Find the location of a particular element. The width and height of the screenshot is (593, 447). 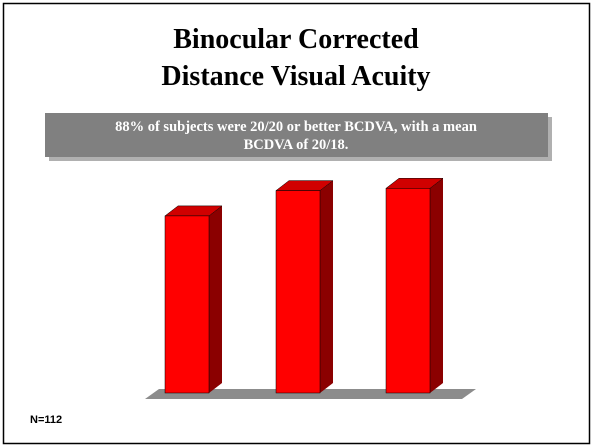

note-box is located at coordinates (296, 135).